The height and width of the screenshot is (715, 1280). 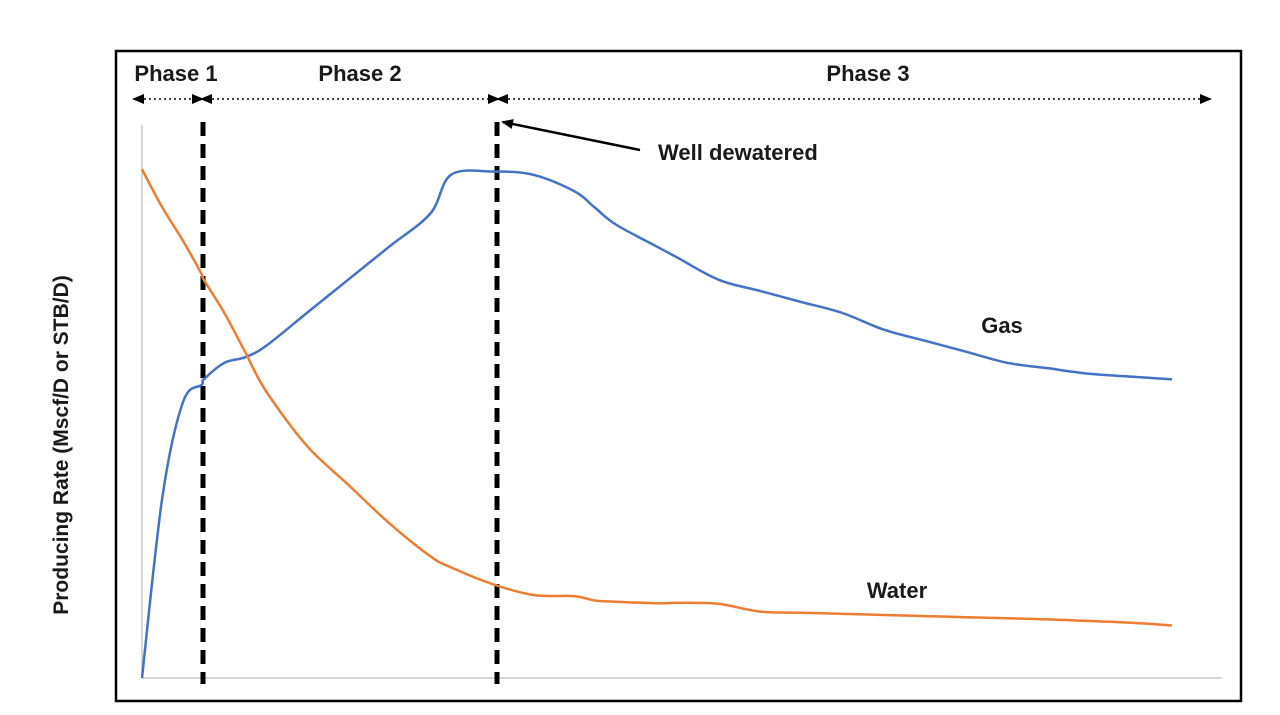 What do you see at coordinates (61, 445) in the screenshot?
I see `y-axis-label: Producing Rate (Mscf/D or STB/D)` at bounding box center [61, 445].